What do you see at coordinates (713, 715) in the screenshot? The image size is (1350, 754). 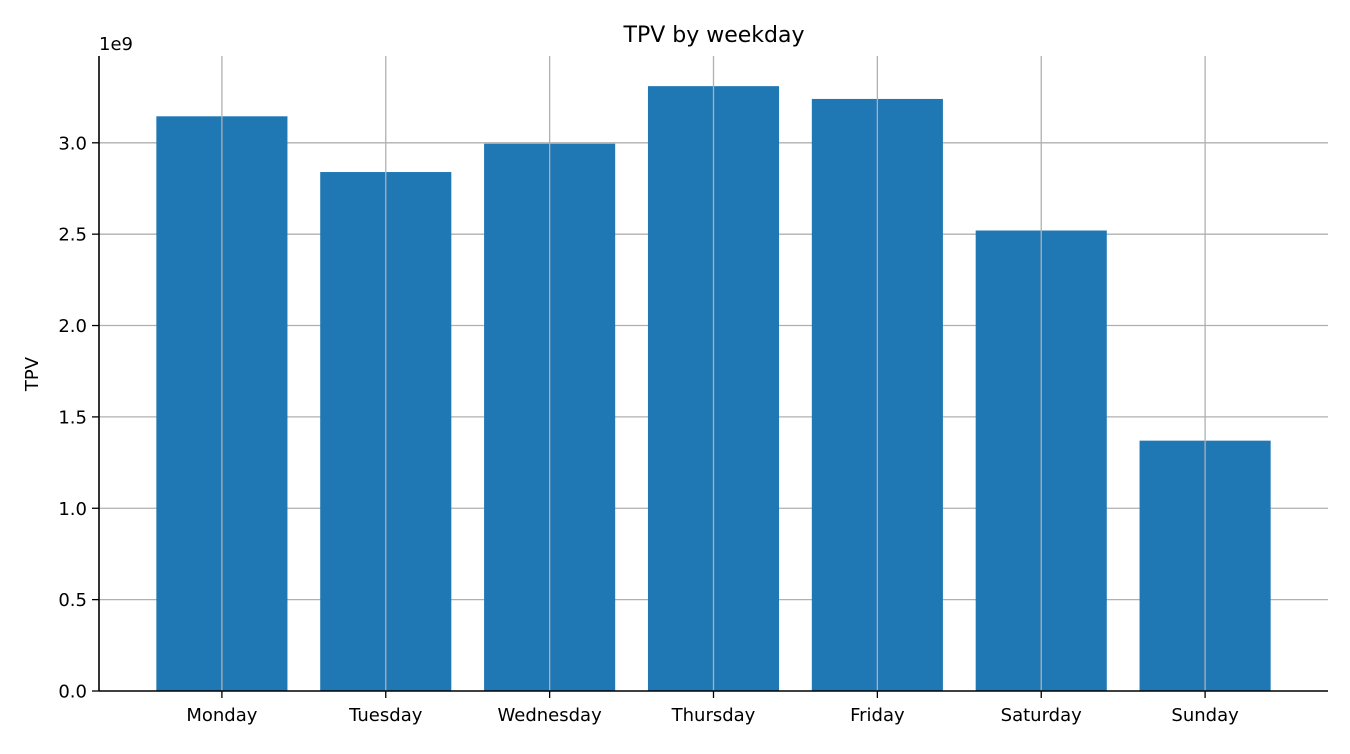 I see `x-tick-label: Thursday` at bounding box center [713, 715].